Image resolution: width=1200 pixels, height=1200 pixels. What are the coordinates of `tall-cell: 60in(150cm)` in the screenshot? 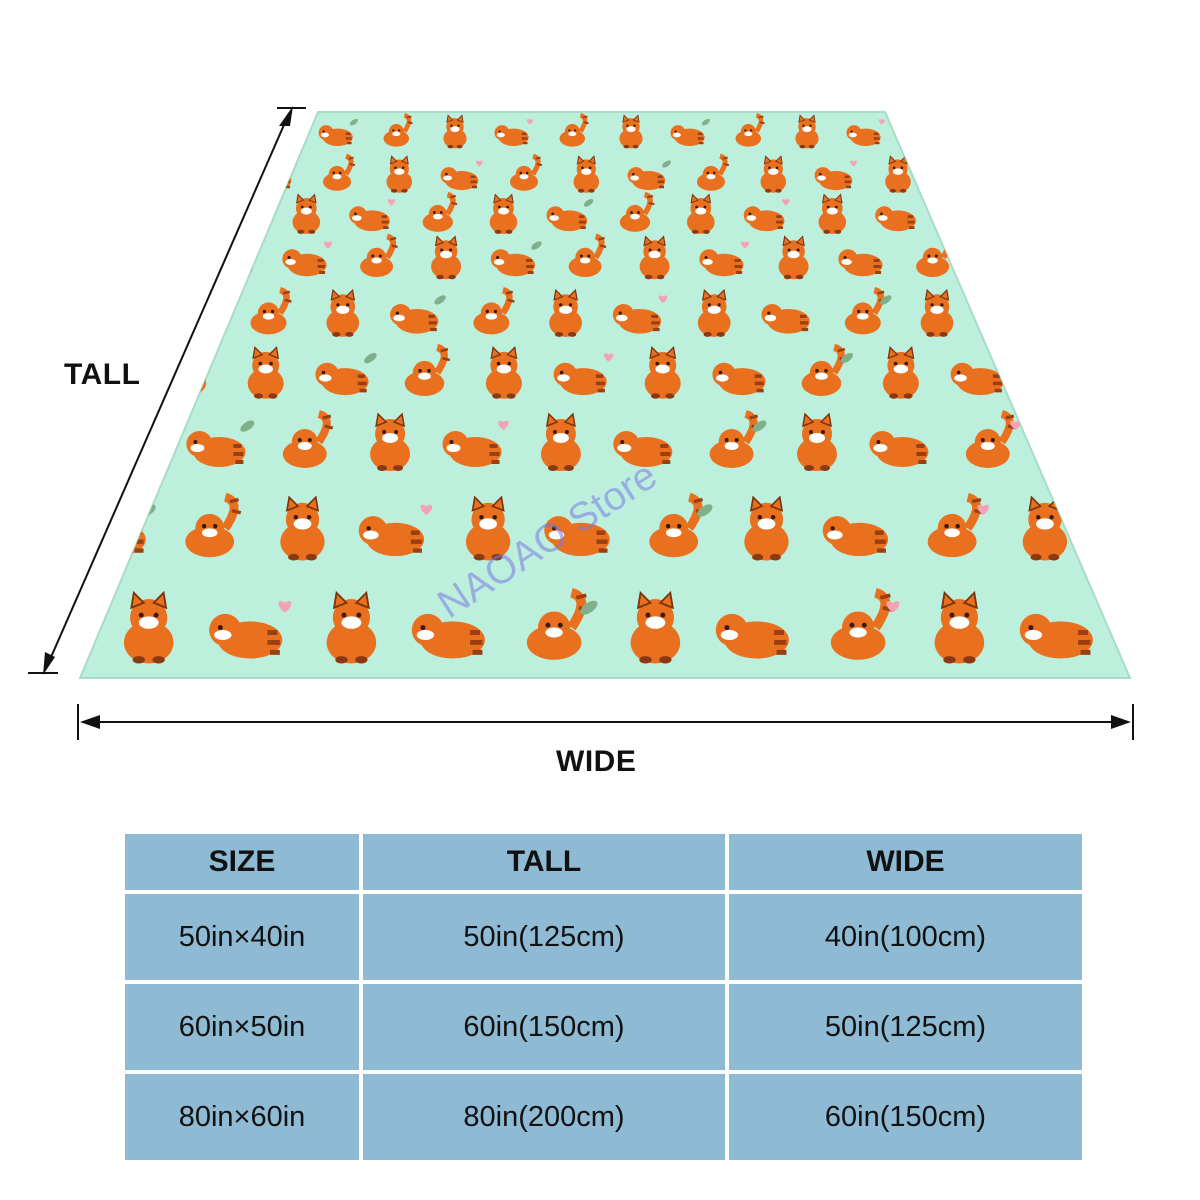 It's located at (544, 1027).